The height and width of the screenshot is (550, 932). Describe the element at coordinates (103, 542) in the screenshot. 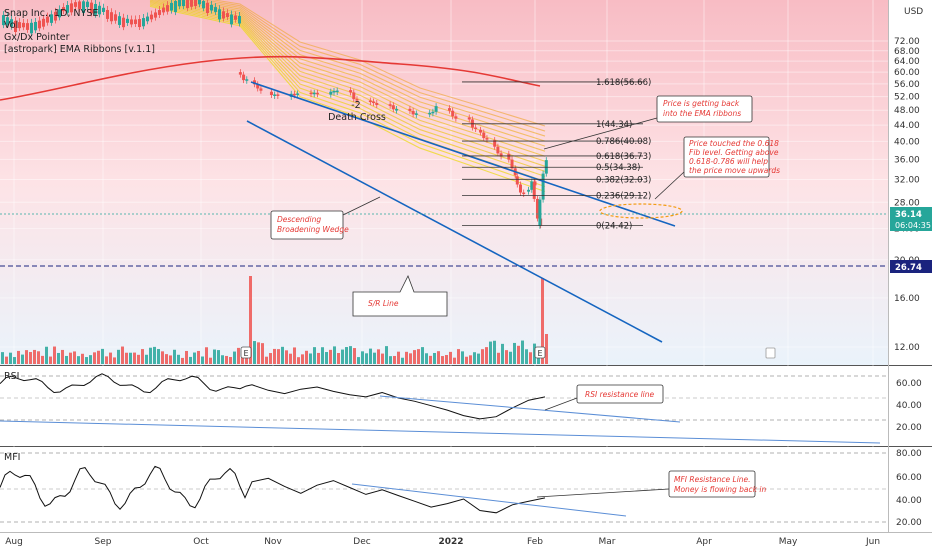

I see `time-tick-label: Sep` at that location.